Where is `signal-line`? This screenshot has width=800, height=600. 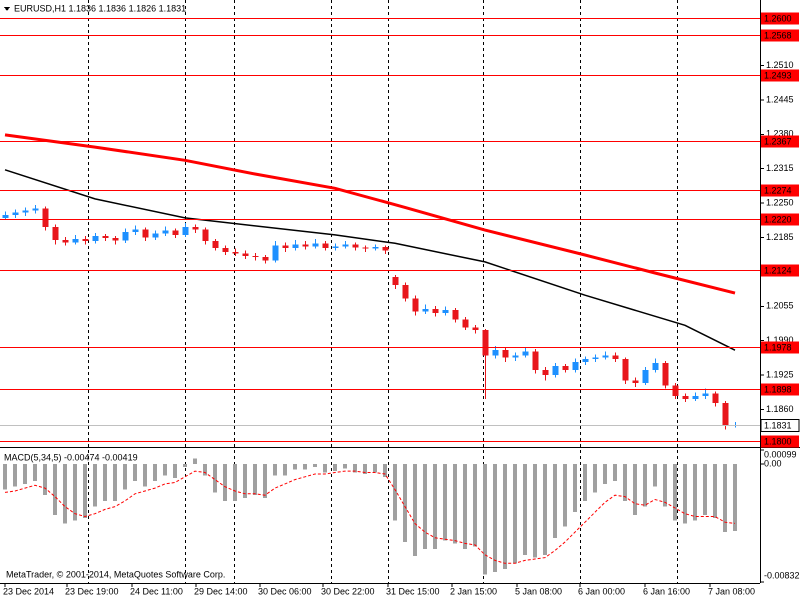
signal-line is located at coordinates (370, 517).